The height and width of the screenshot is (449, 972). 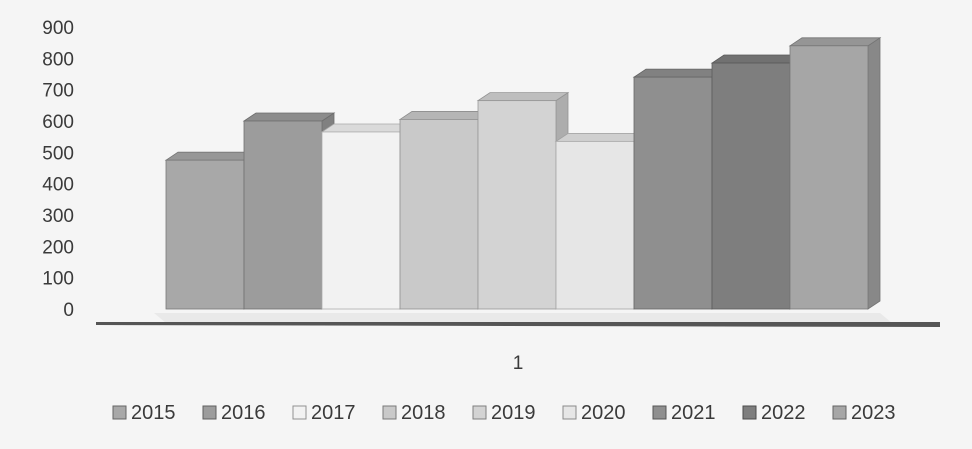 I want to click on bar-2020, so click(x=601, y=221).